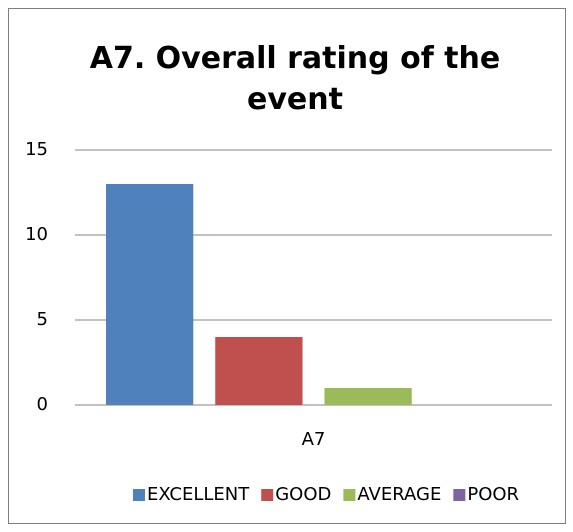 The height and width of the screenshot is (532, 573). I want to click on y-tick-label: 0, so click(42, 404).